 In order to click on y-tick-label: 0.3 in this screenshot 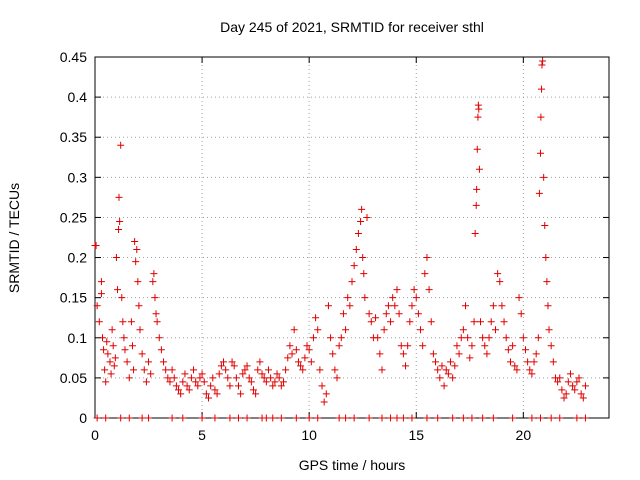, I will do `click(78, 177)`.